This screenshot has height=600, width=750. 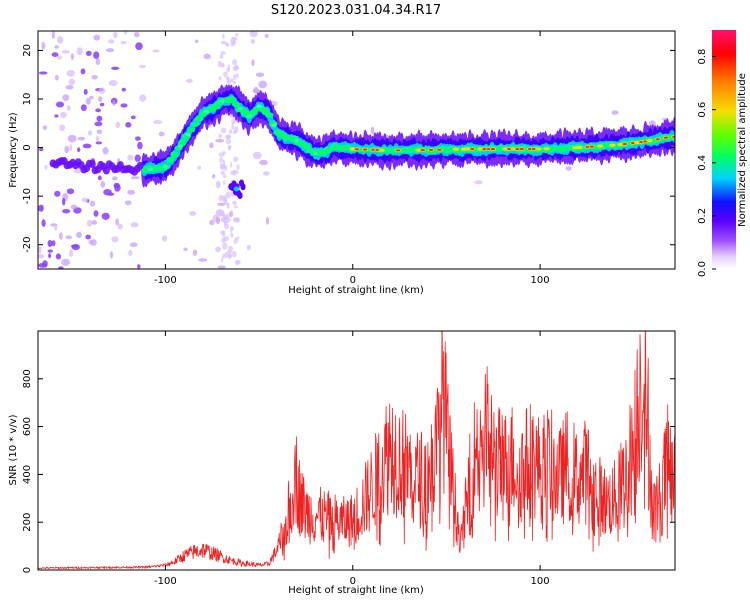 I want to click on snr-ytick-label: 0, so click(x=27, y=570).